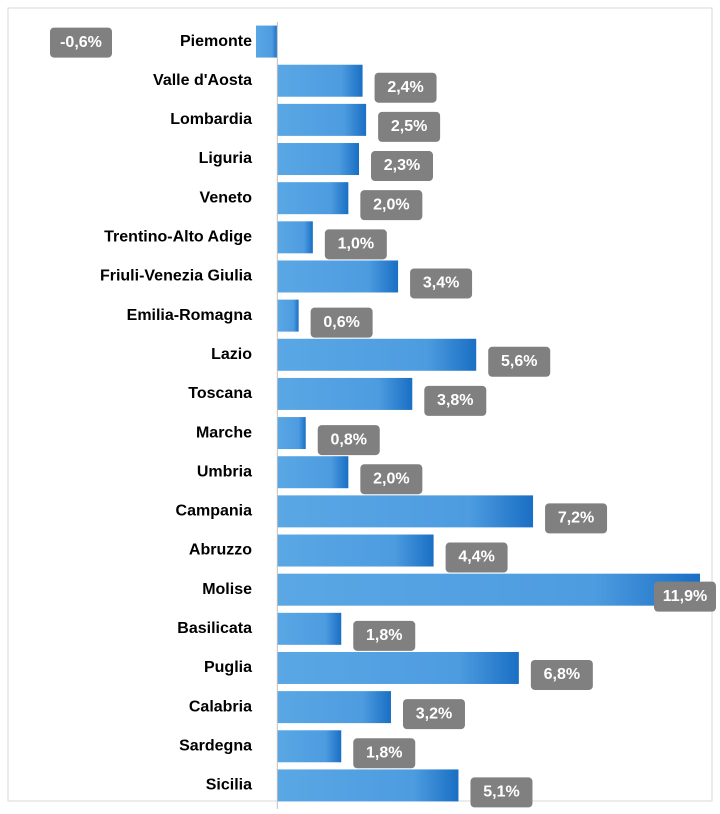 The width and height of the screenshot is (720, 814). What do you see at coordinates (215, 745) in the screenshot?
I see `category-label: Sardegna` at bounding box center [215, 745].